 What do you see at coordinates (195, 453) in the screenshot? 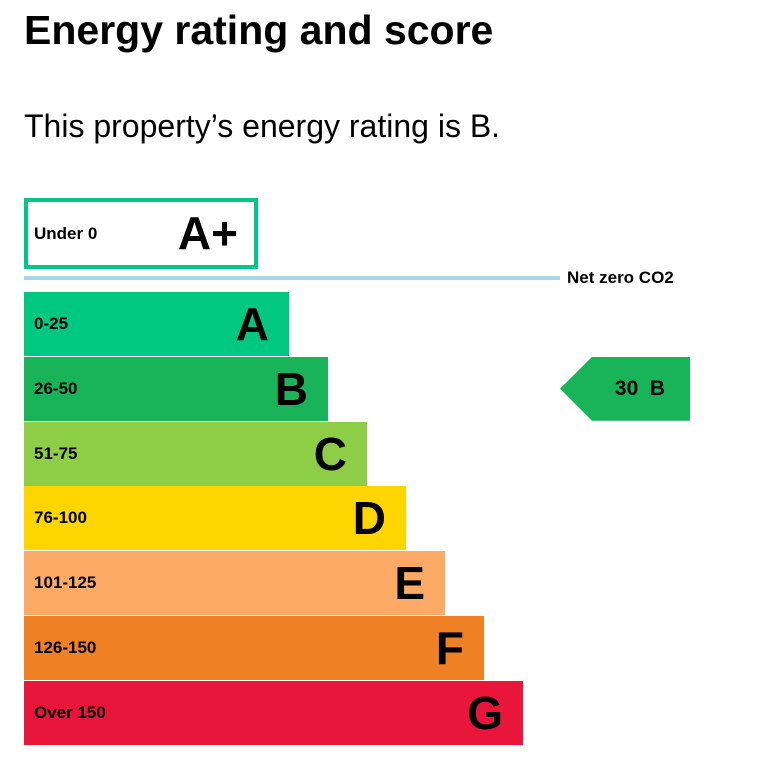
I see `band-c: 51-75 C` at bounding box center [195, 453].